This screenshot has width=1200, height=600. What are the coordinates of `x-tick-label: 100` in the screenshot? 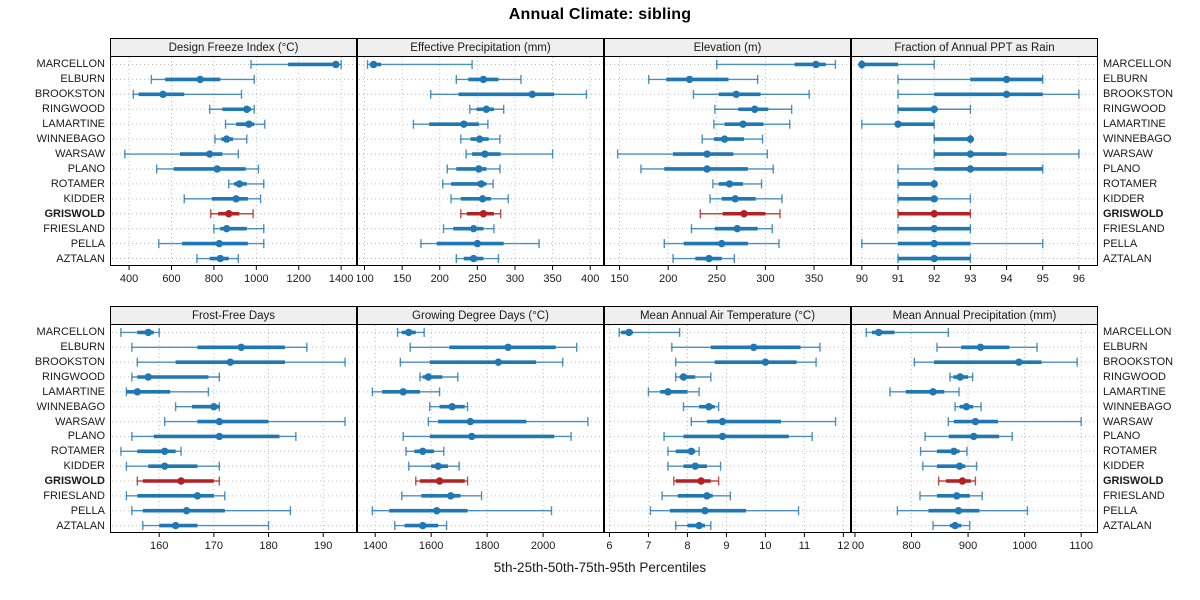 It's located at (365, 279).